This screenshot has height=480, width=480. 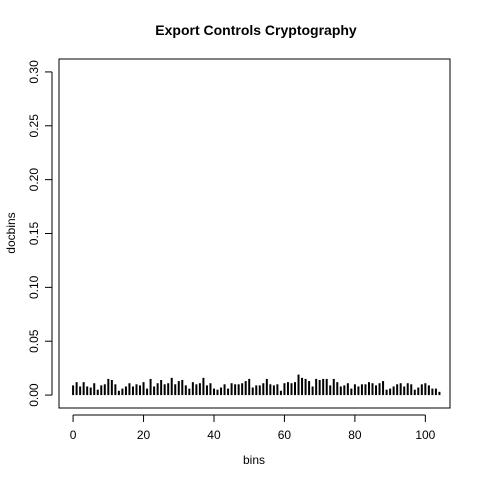 I want to click on x-axis: 0 20 40 60 80 100, so click(x=253, y=428).